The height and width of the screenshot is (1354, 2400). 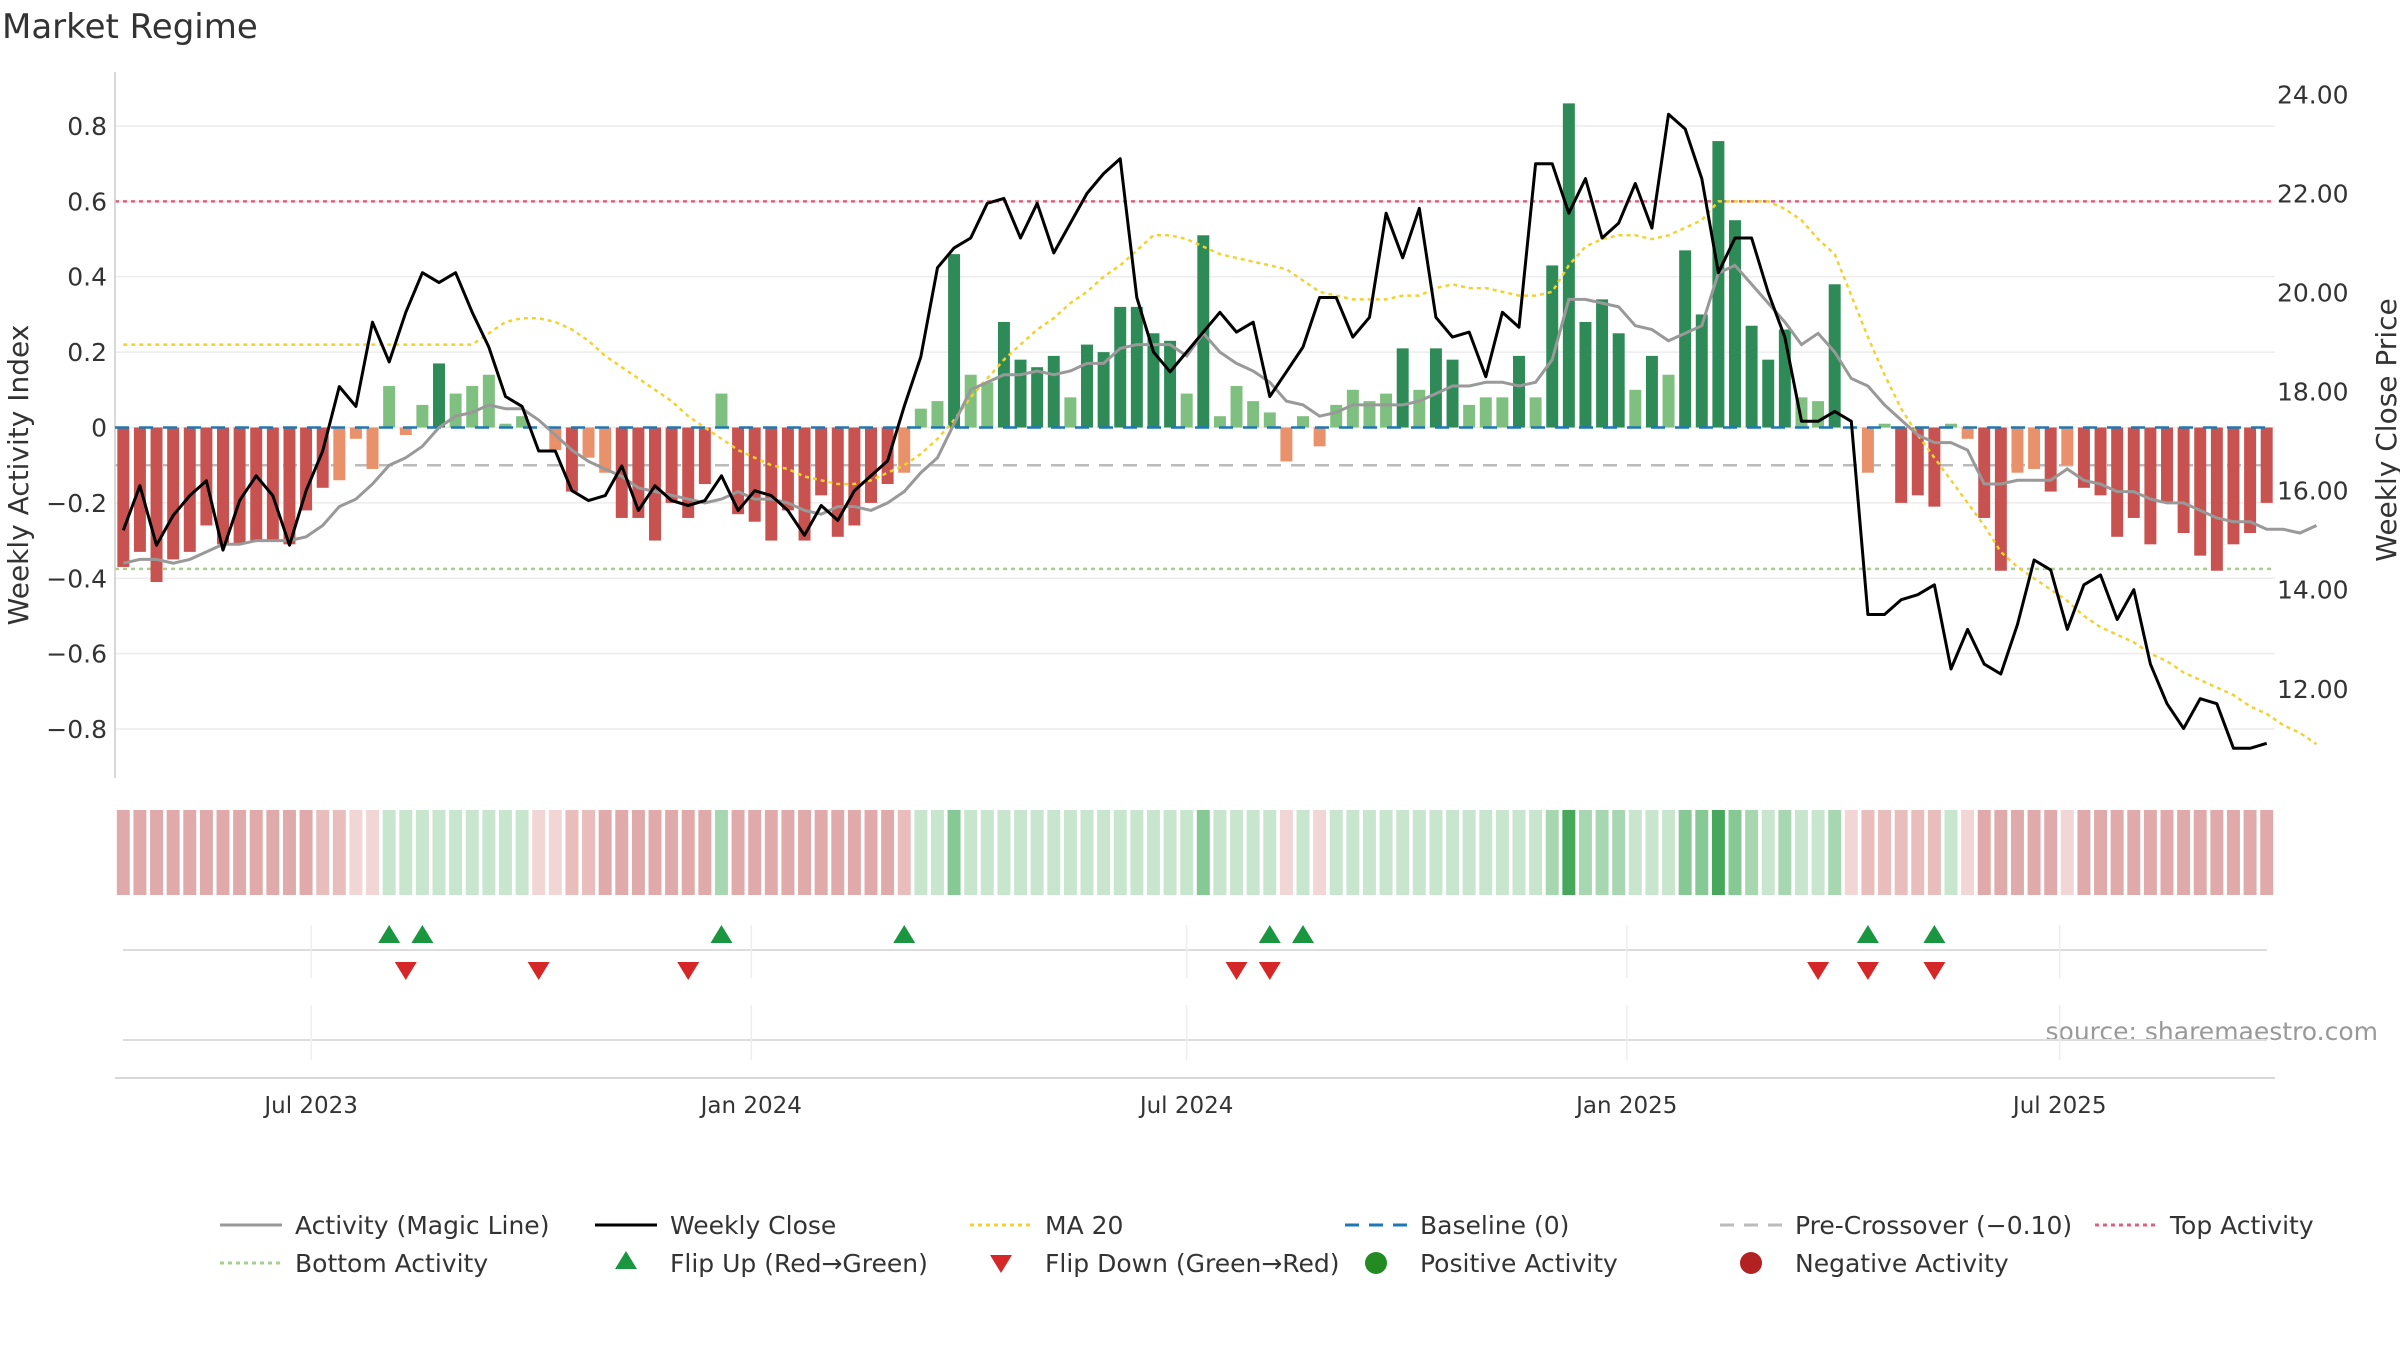 What do you see at coordinates (2212, 1031) in the screenshot?
I see `source-note: source: sharemaestro.com` at bounding box center [2212, 1031].